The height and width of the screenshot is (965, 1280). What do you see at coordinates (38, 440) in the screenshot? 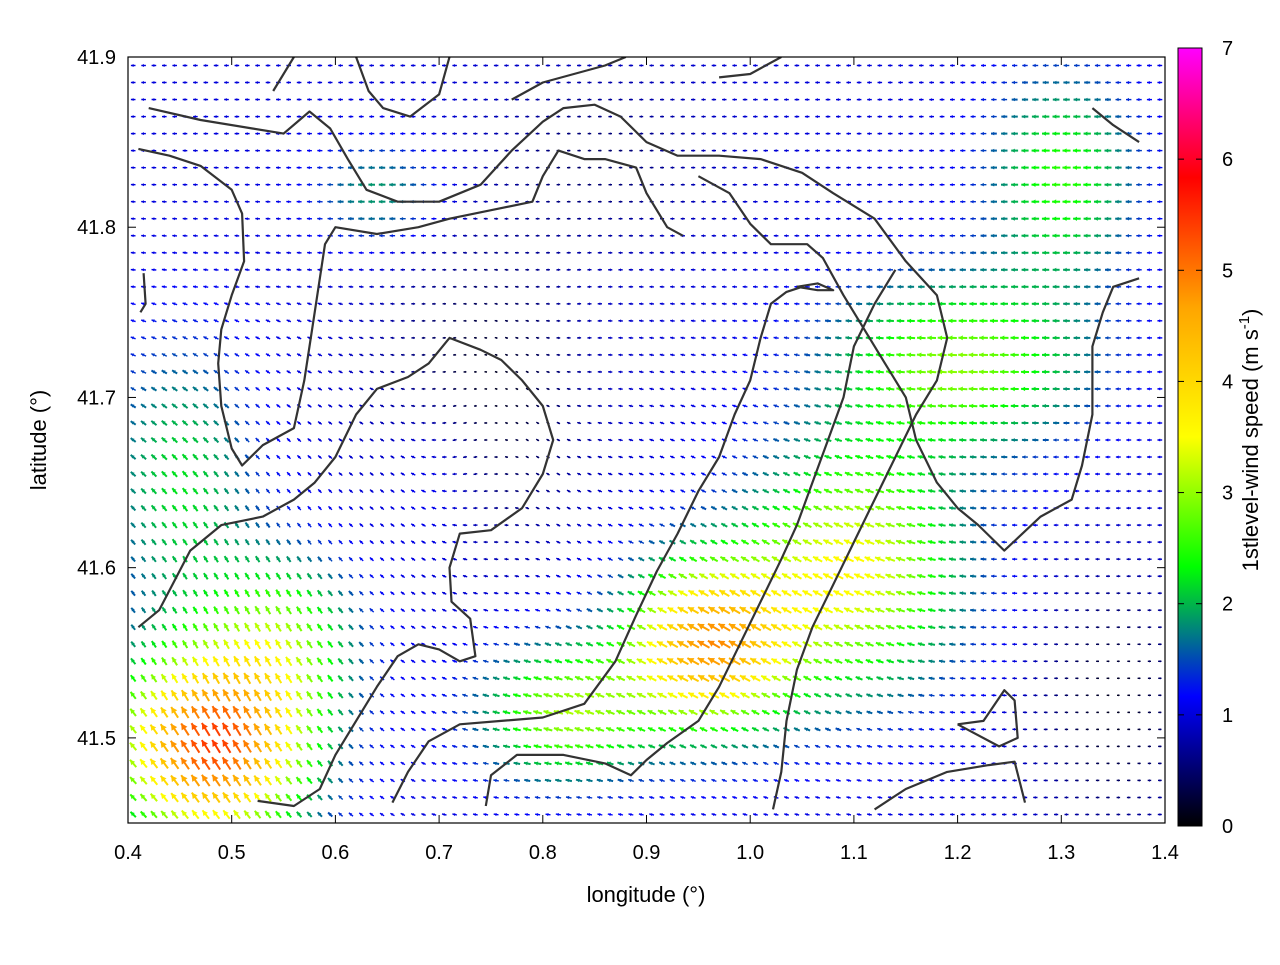
I see `y-axis-label: latitude (°)` at bounding box center [38, 440].